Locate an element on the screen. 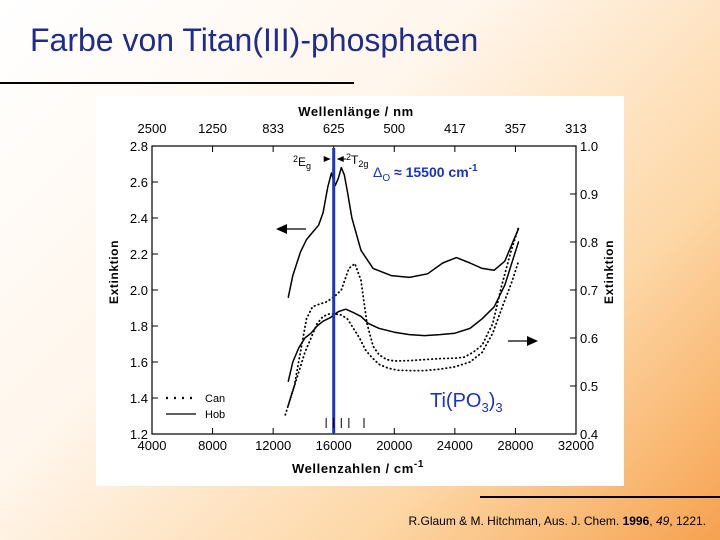 The image size is (720, 540). legend: Can Hob is located at coordinates (195, 407).